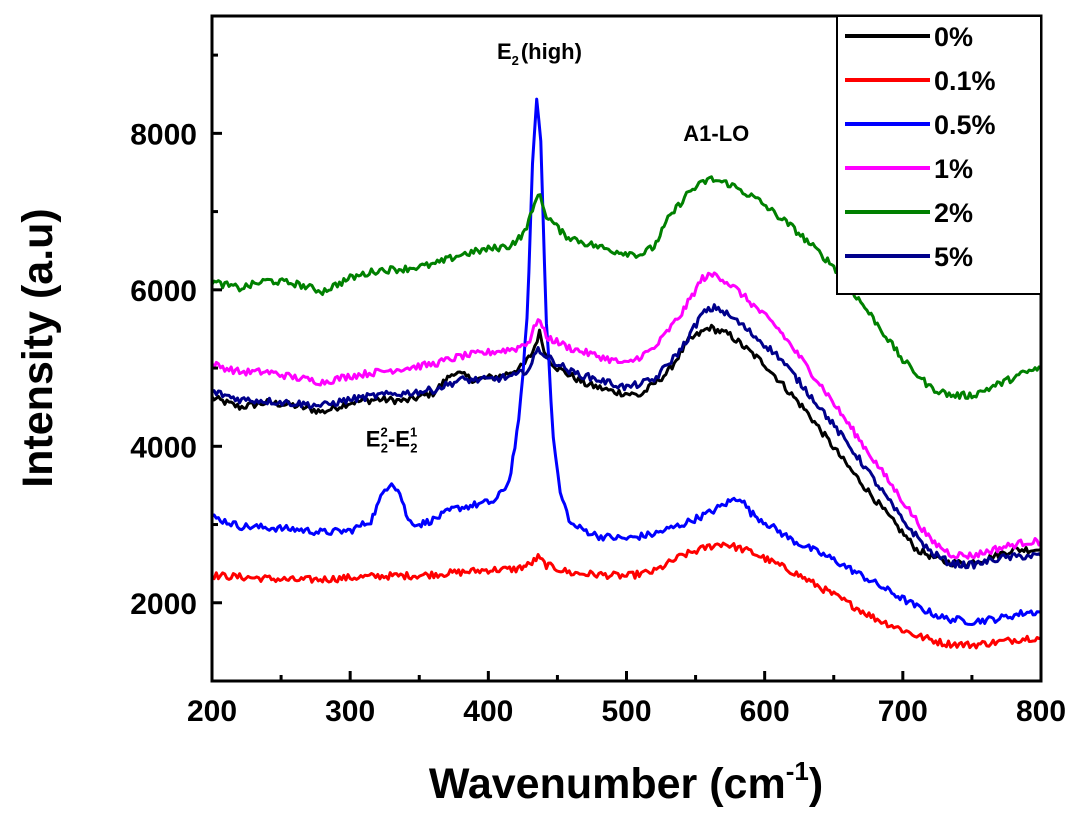  Describe the element at coordinates (626, 711) in the screenshot. I see `x-tick-label: 500` at that location.